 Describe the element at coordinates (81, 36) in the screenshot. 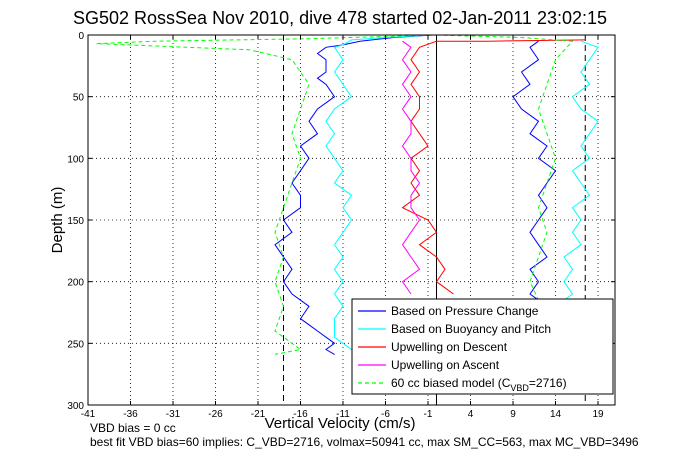

I see `y-tick-label: 0` at that location.